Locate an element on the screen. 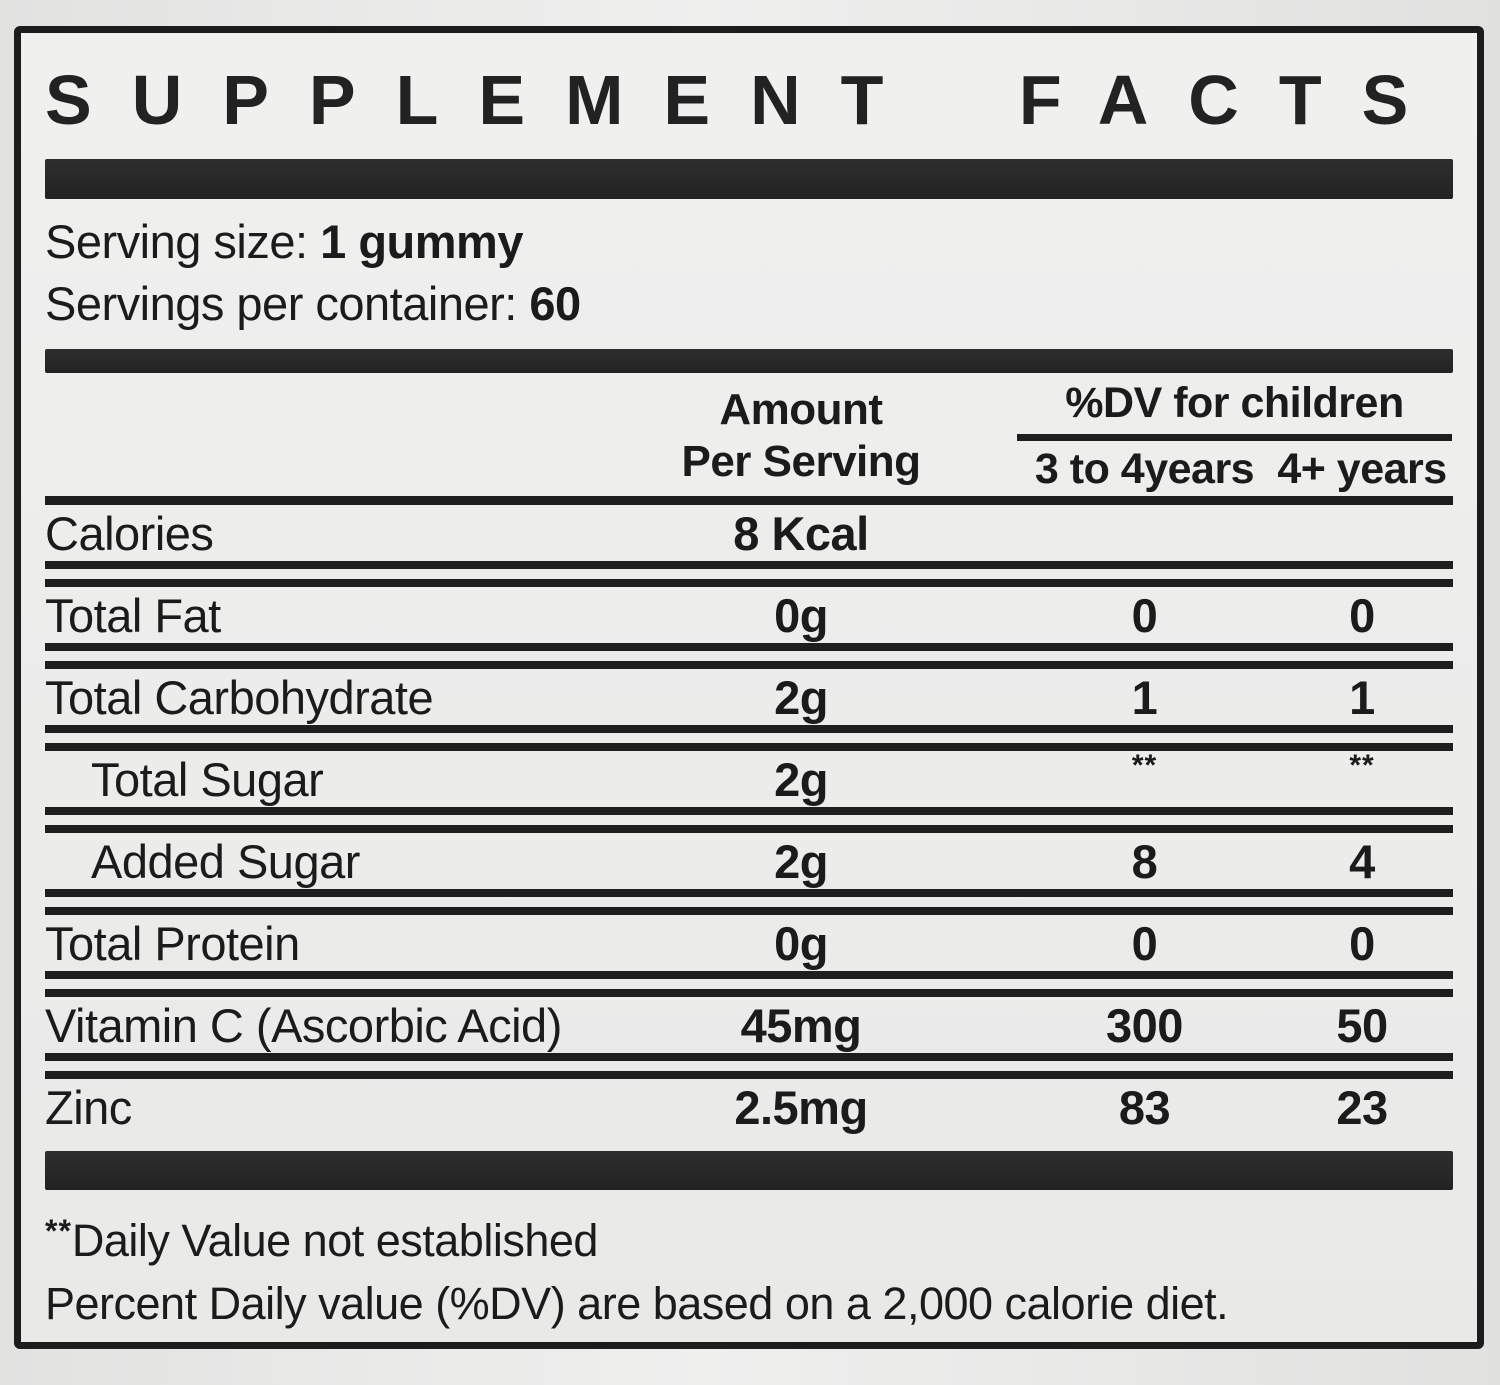 Image resolution: width=1500 pixels, height=1385 pixels. footnote-daily-value: **Daily Value not established is located at coordinates (749, 1236).